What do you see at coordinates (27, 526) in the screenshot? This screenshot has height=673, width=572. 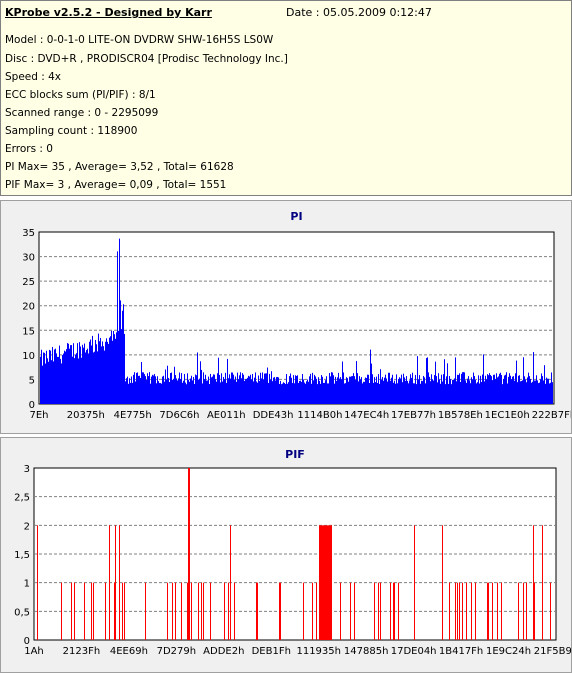 I see `y-tick-label: 2` at bounding box center [27, 526].